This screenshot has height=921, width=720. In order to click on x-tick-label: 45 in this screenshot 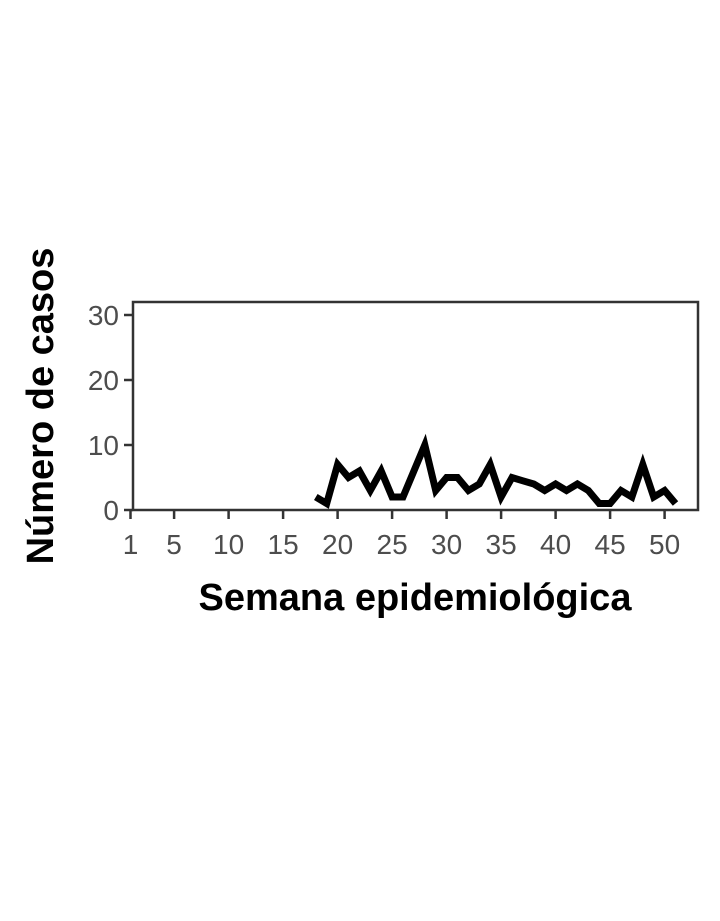, I will do `click(610, 544)`.